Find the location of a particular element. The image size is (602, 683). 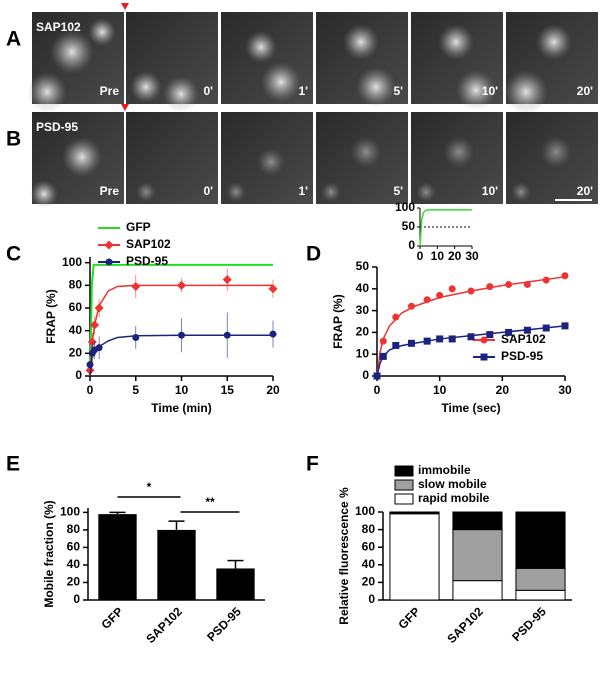

significance-label: * is located at coordinates (149, 487).